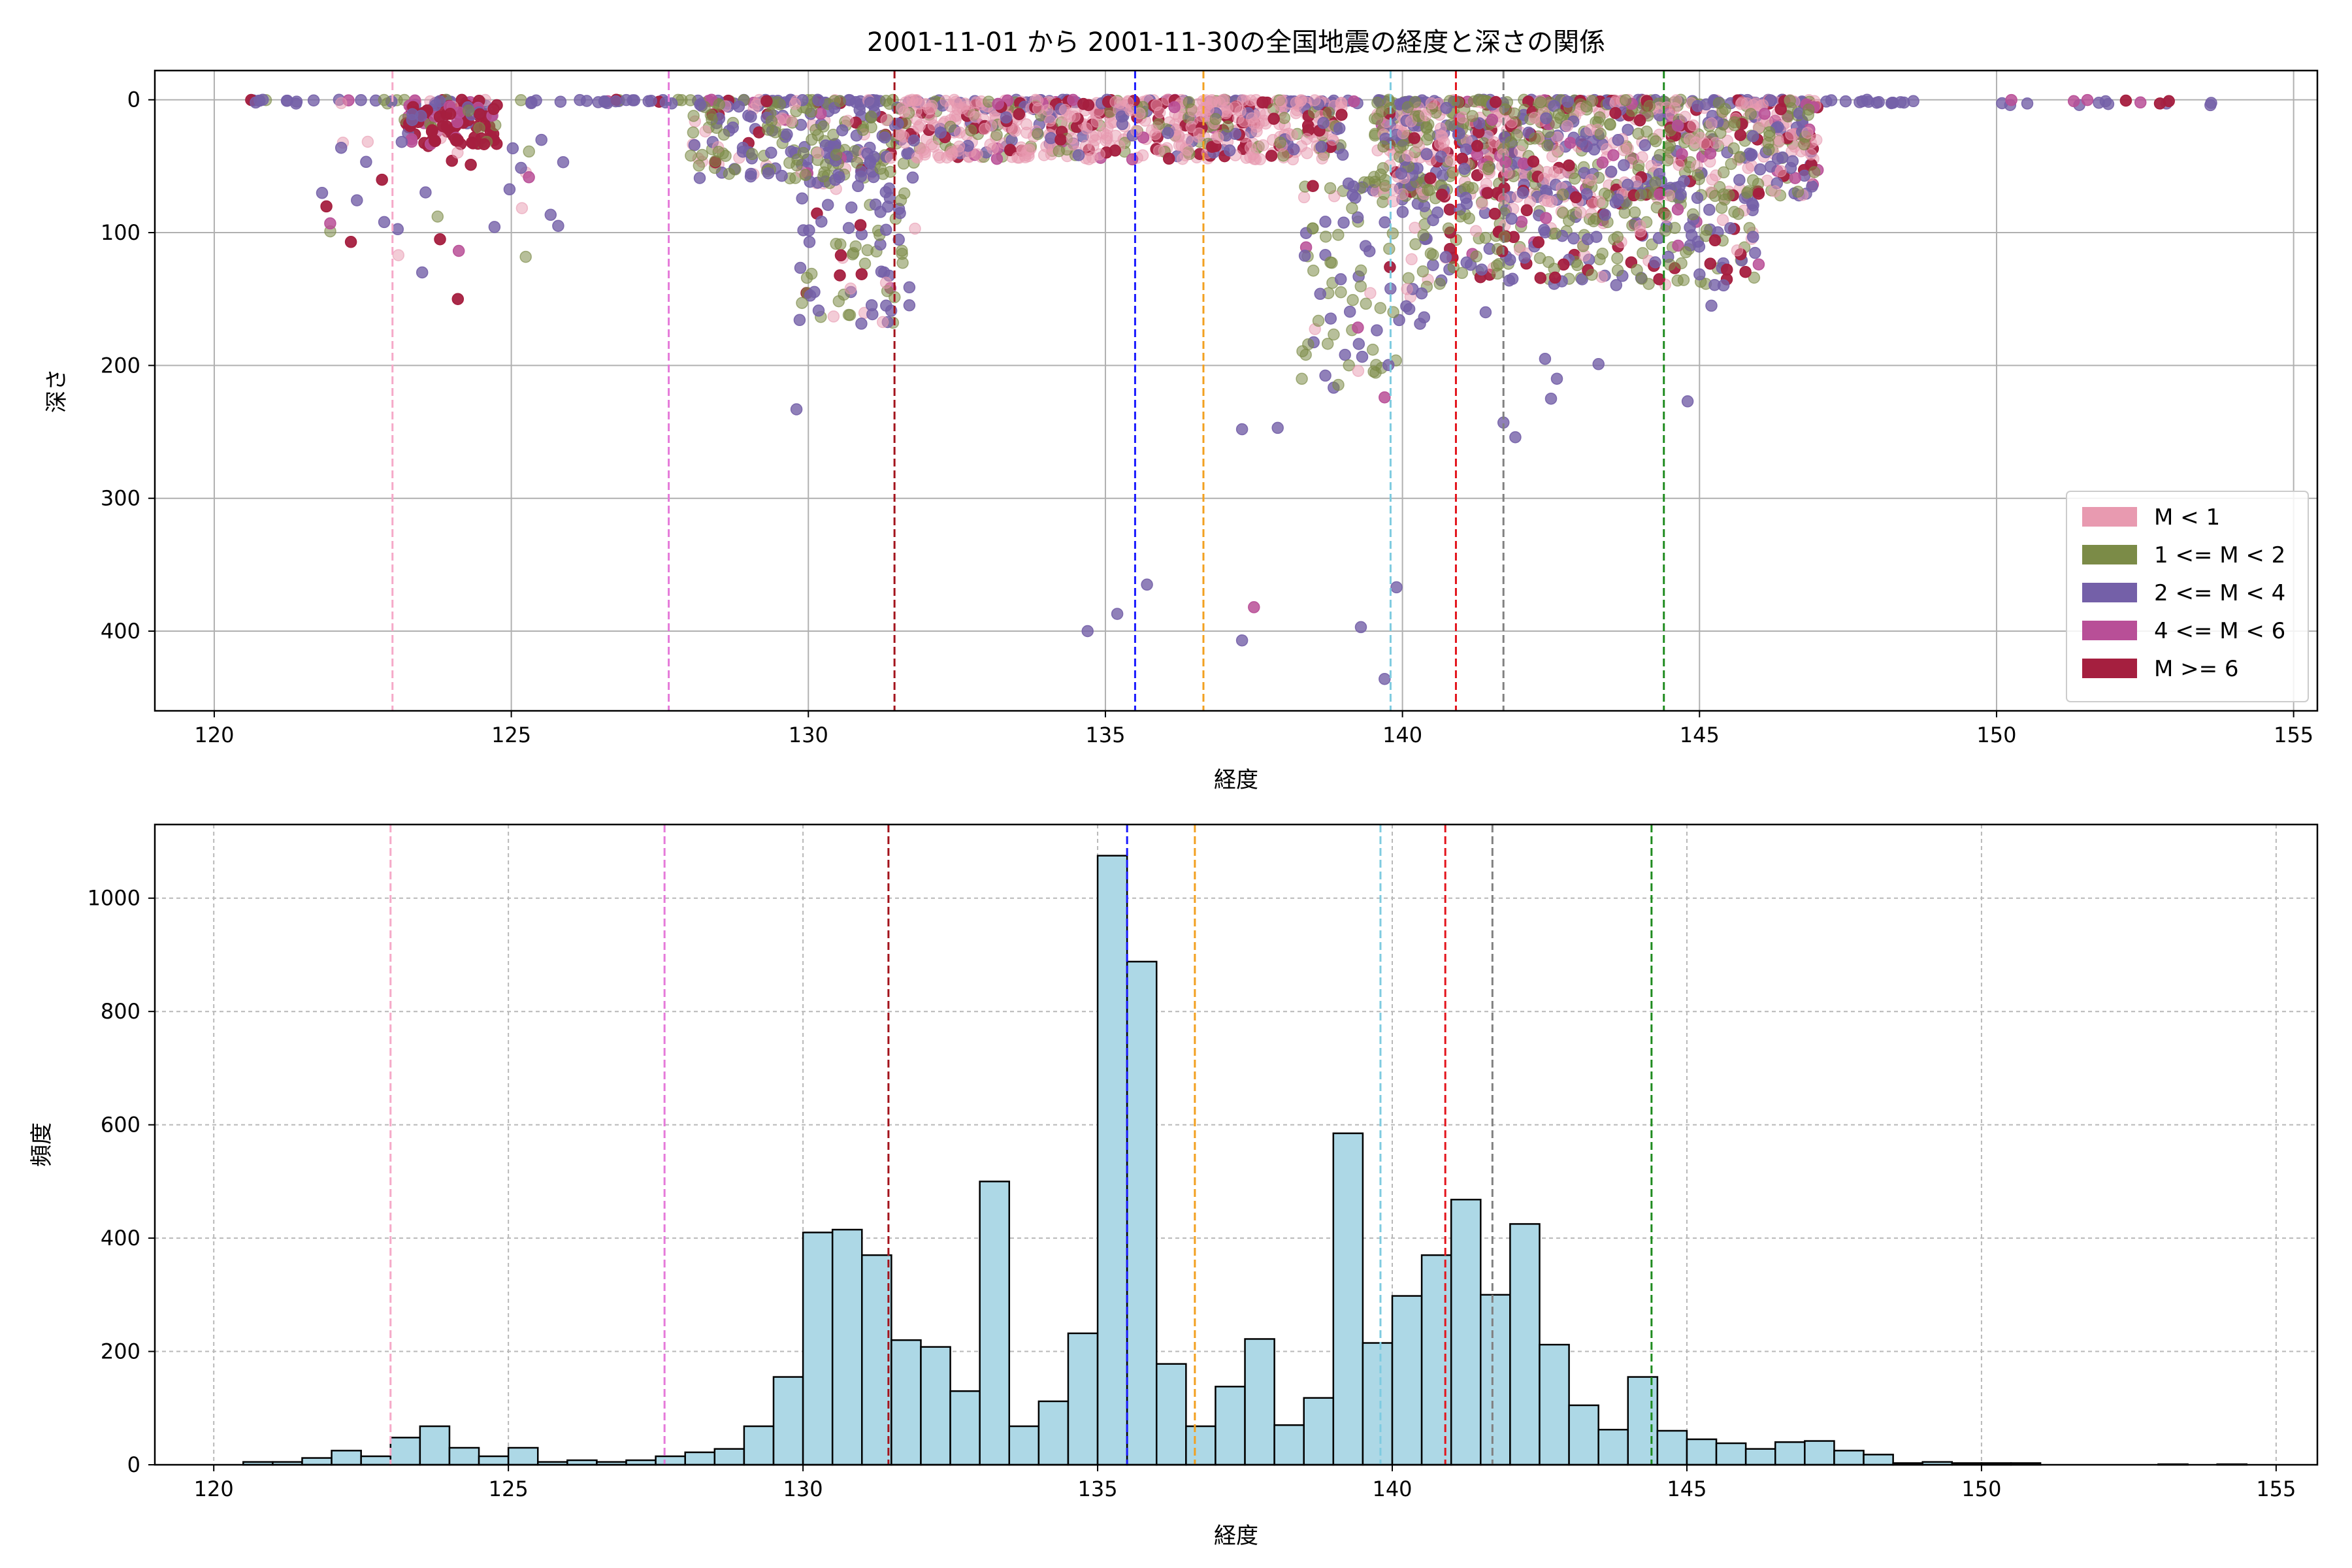 This screenshot has height=1568, width=2352. What do you see at coordinates (120, 1125) in the screenshot?
I see `histogram-y-tick-label: 600` at bounding box center [120, 1125].